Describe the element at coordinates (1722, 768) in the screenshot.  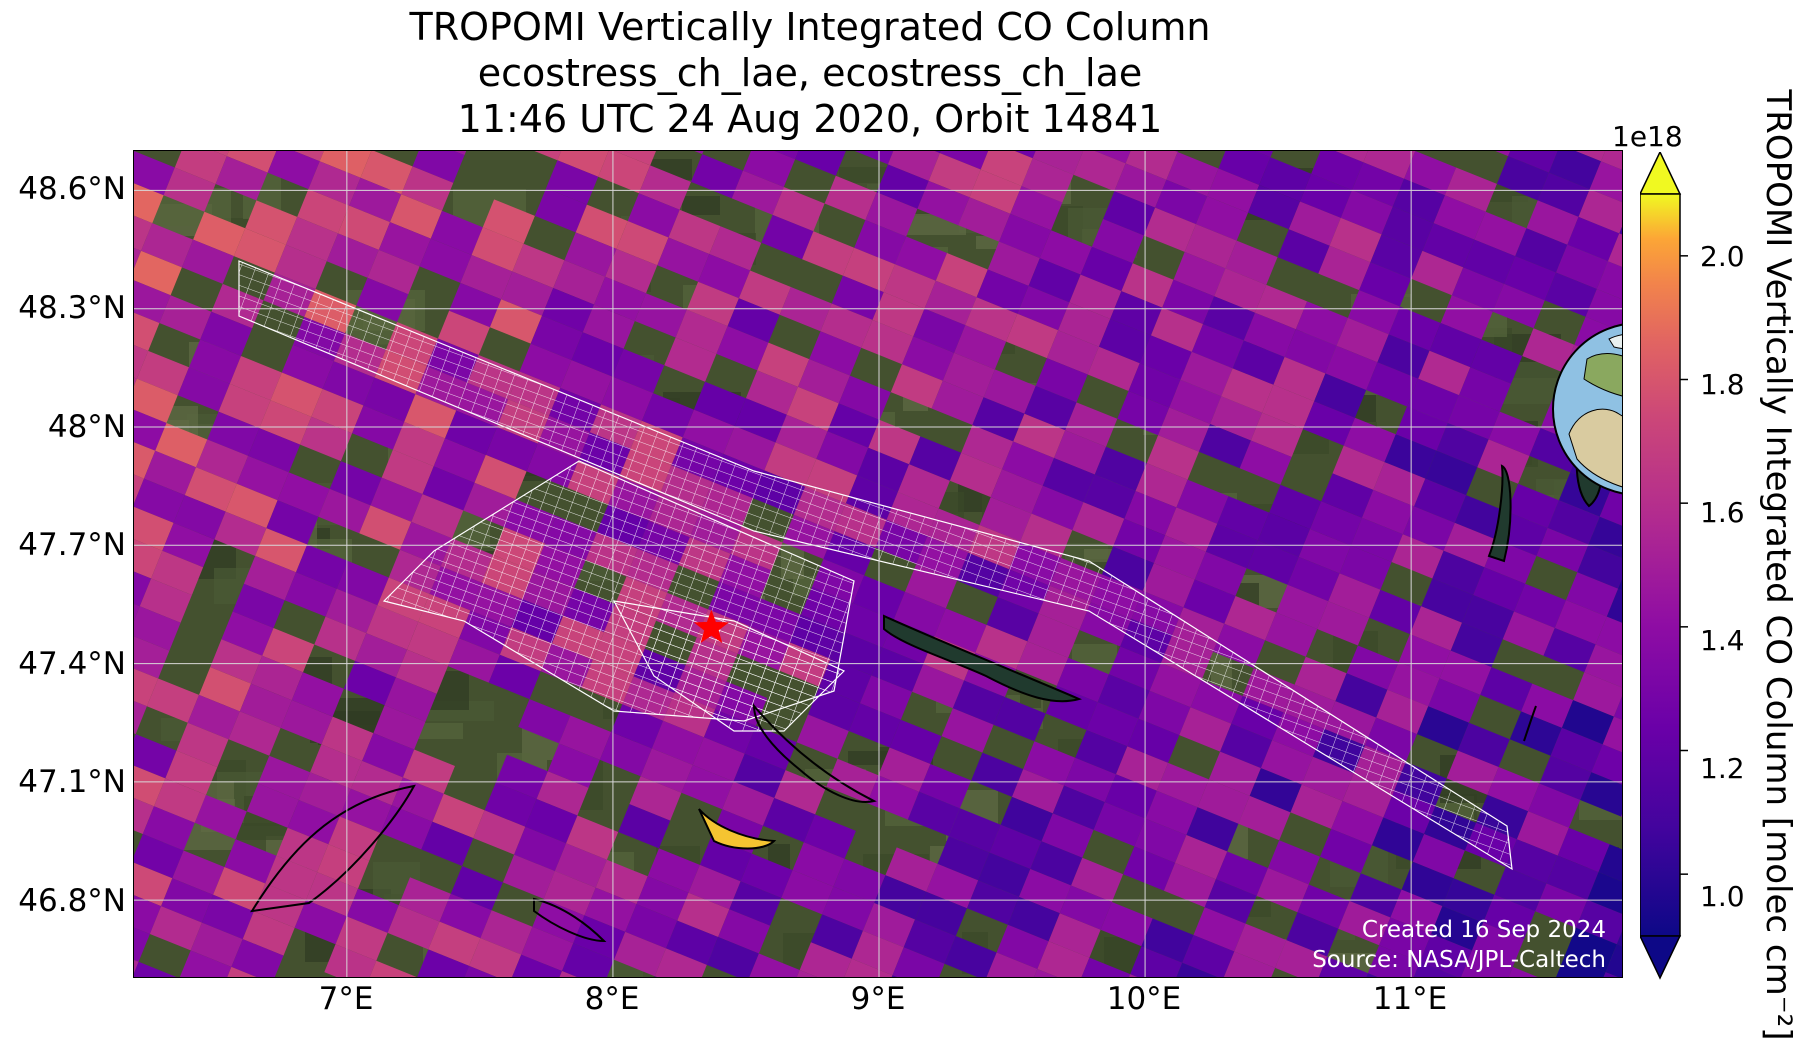
I see `colorbar-tick-label: 1.2` at that location.